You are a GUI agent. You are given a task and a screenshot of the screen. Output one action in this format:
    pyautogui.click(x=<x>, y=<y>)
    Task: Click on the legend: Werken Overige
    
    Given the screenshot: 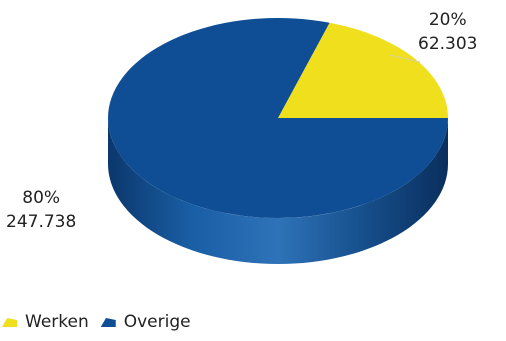 What is the action you would take?
    pyautogui.click(x=102, y=322)
    